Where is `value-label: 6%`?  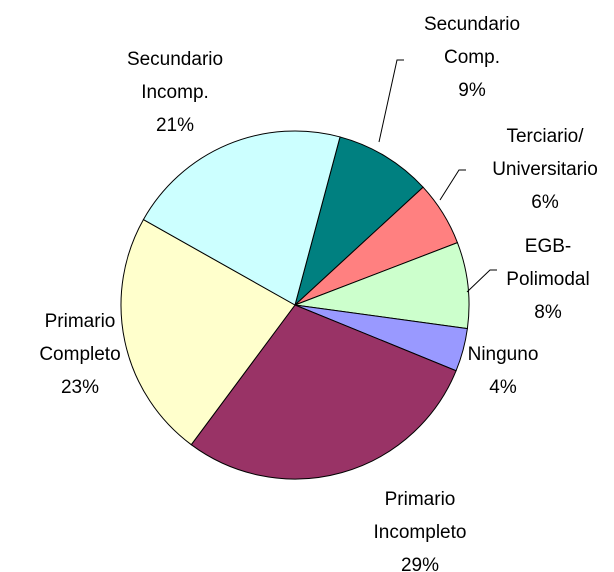 value-label: 6% is located at coordinates (545, 202).